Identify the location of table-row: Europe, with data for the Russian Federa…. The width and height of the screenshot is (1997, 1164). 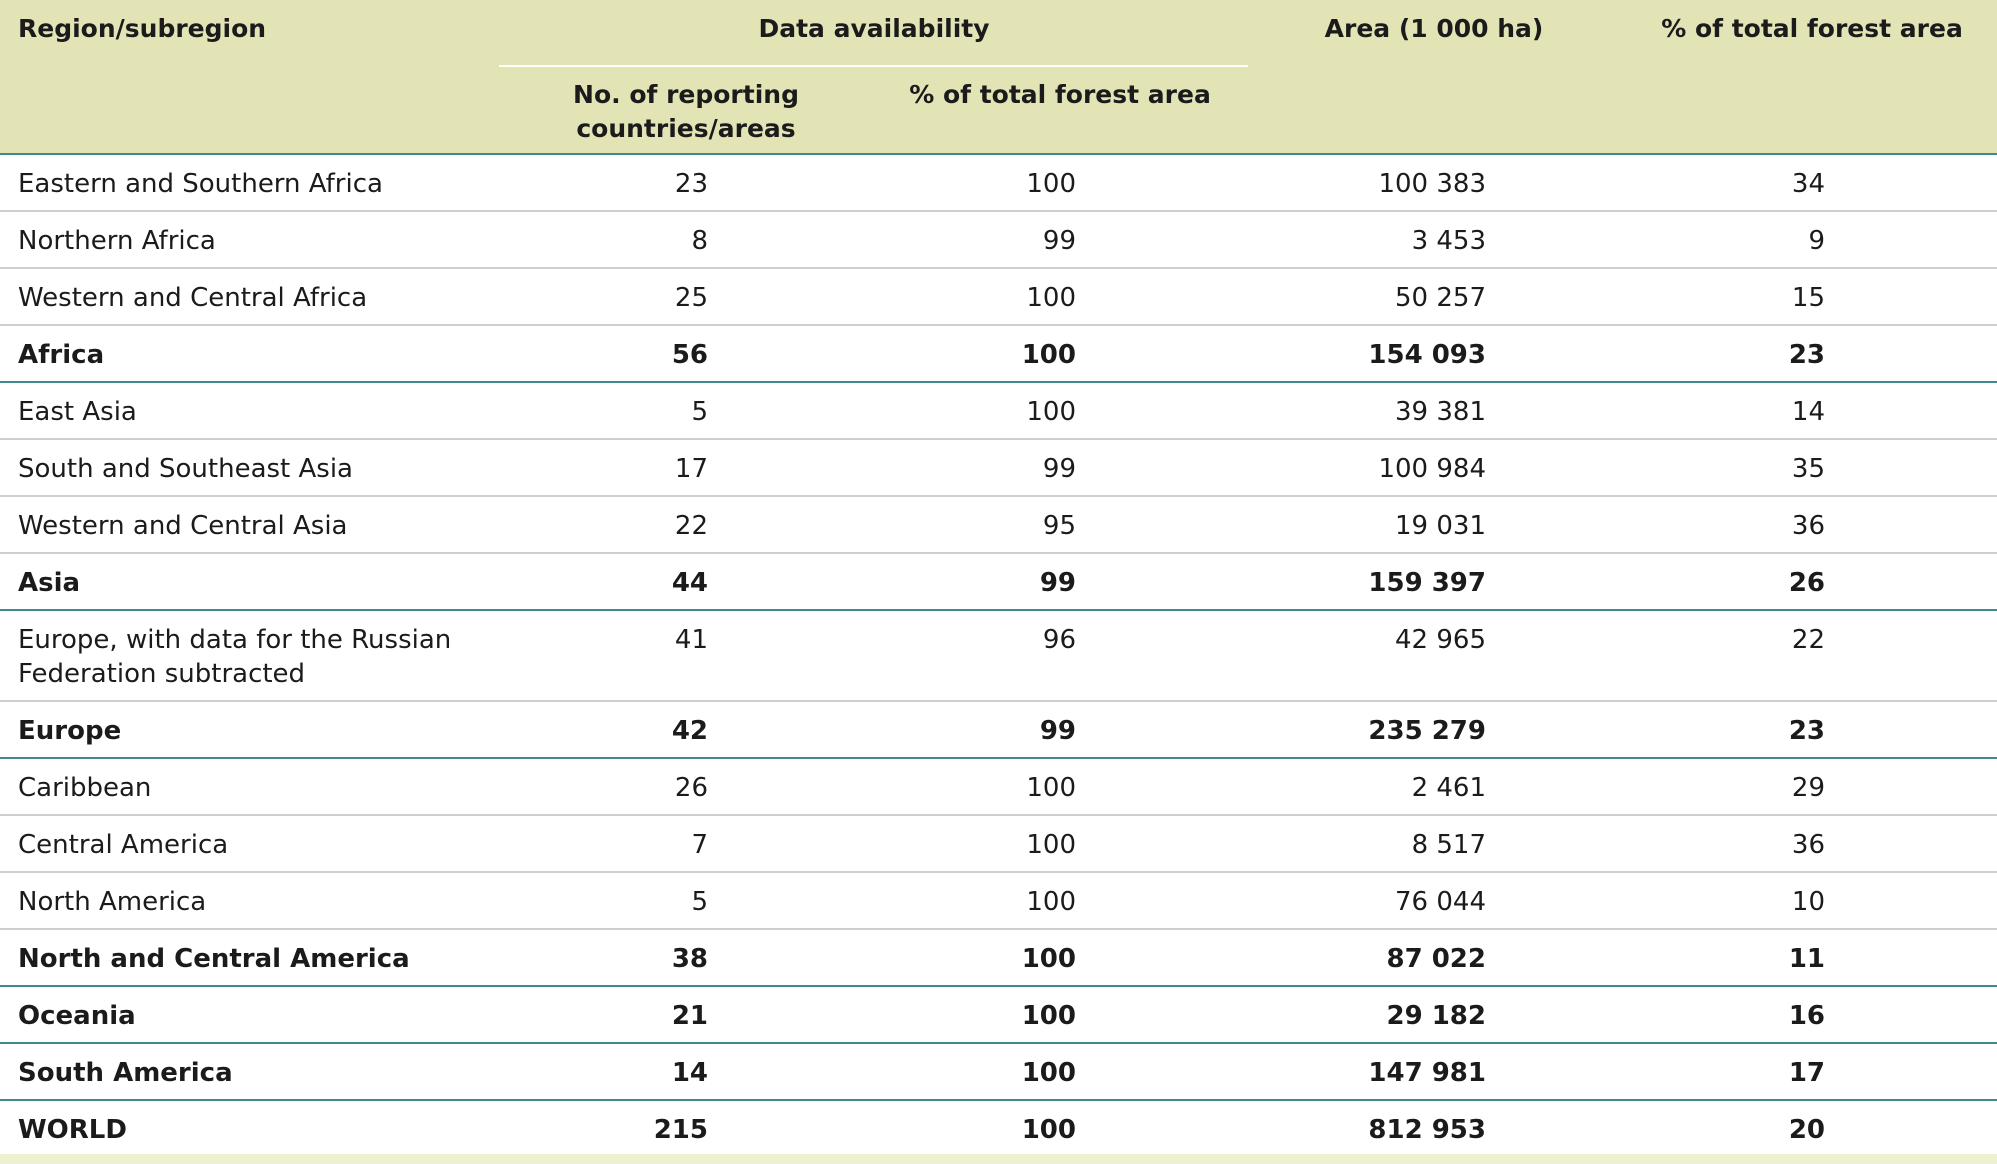
(998, 656).